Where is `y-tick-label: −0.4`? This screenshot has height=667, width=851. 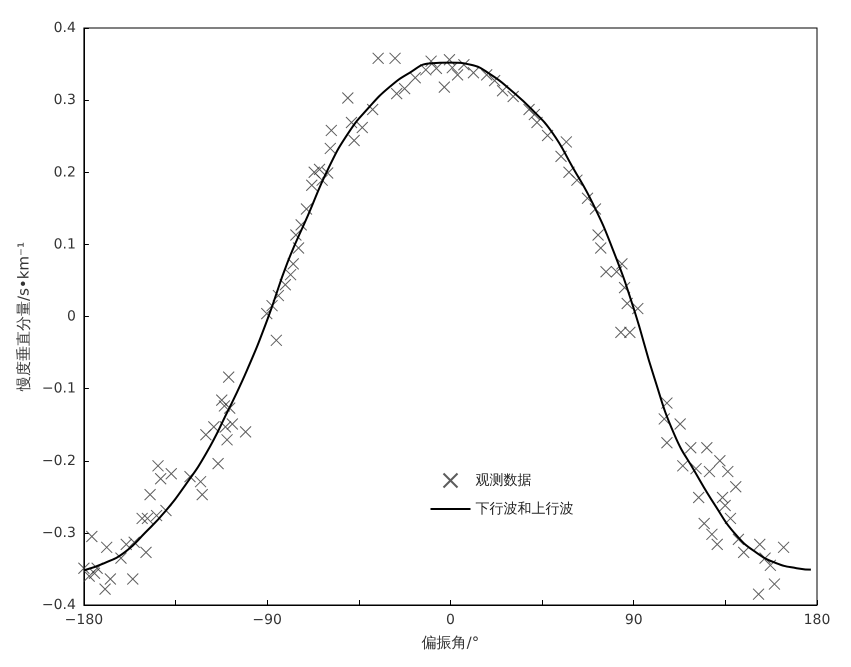 y-tick-label: −0.4 is located at coordinates (59, 605).